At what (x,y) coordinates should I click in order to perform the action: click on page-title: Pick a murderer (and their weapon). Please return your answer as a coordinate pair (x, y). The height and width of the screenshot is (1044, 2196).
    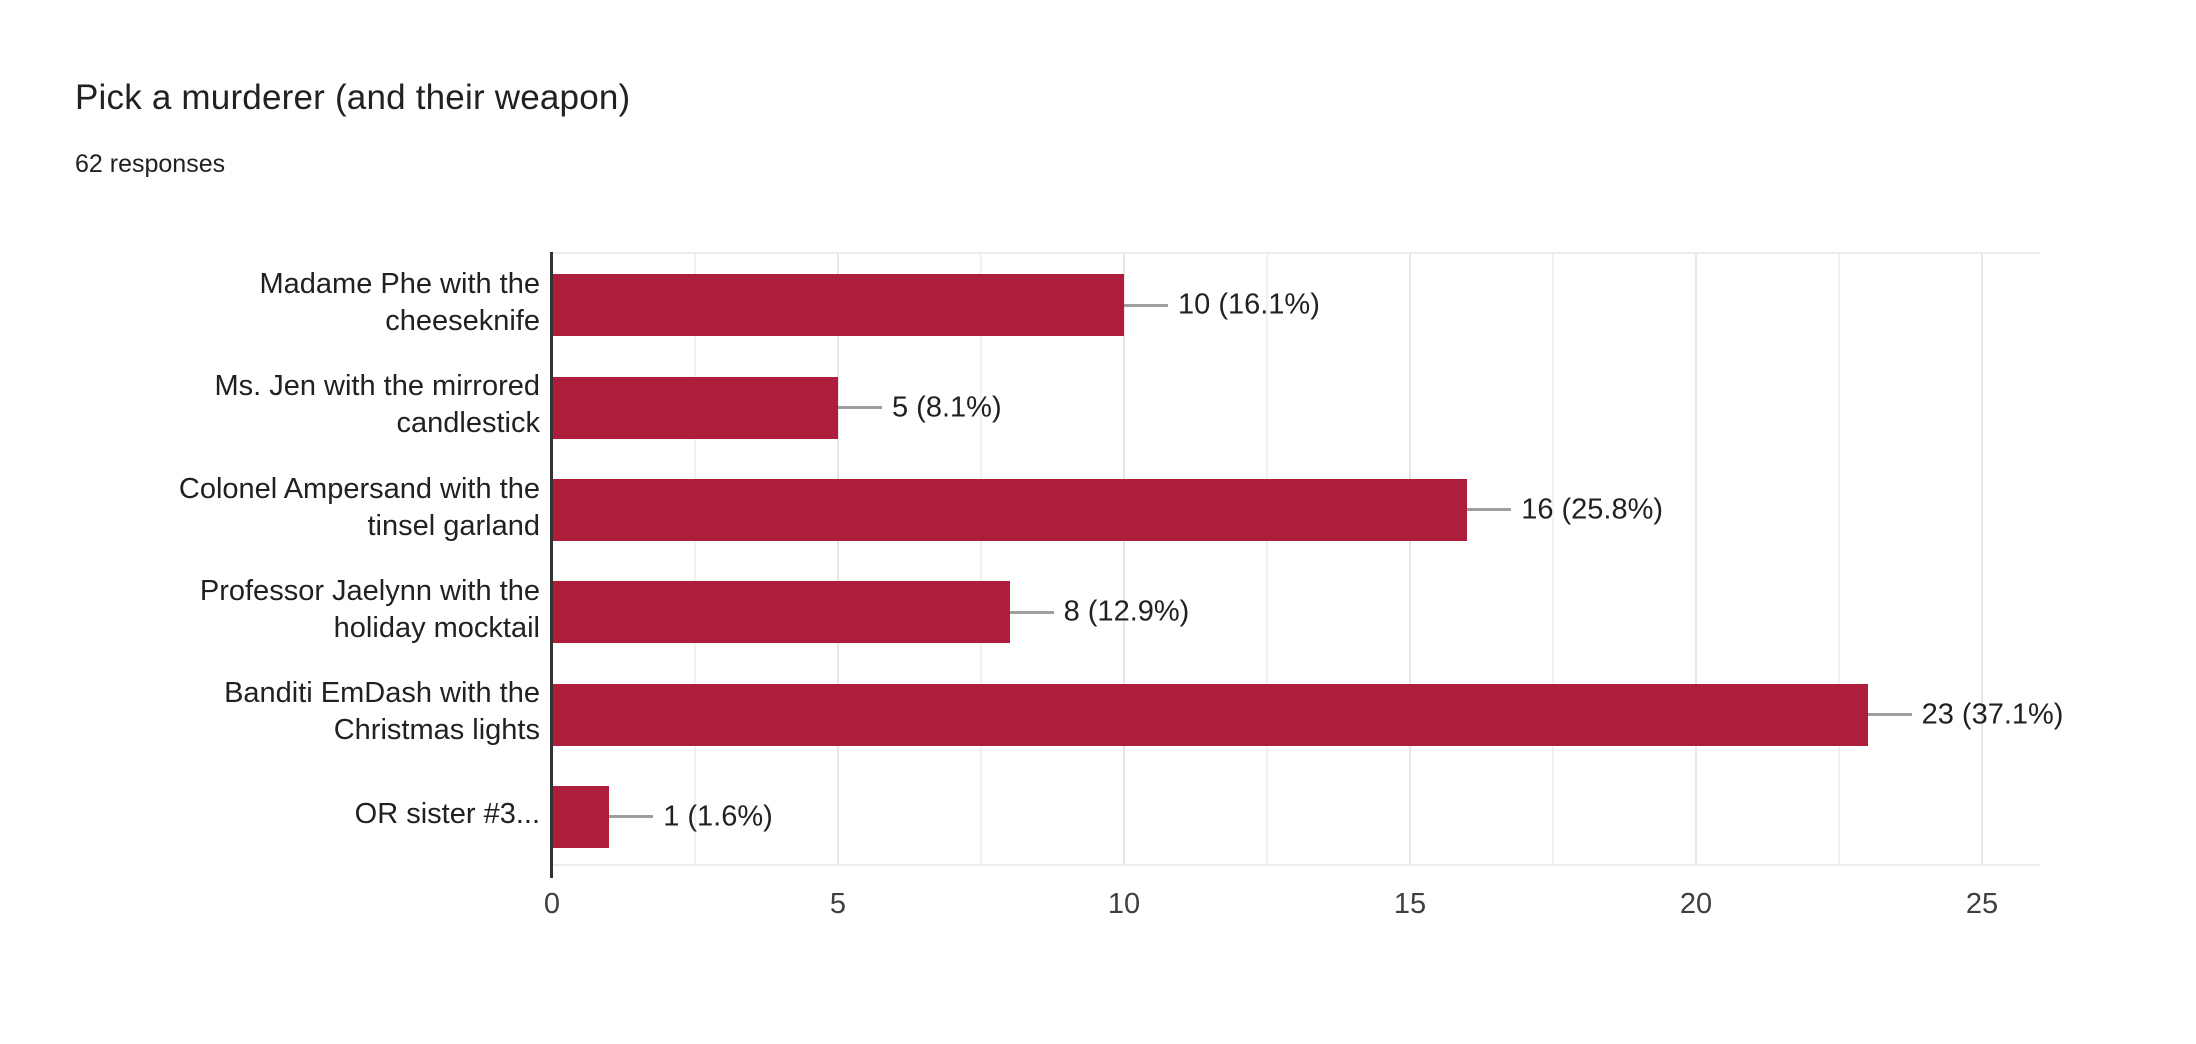
    Looking at the image, I should click on (353, 97).